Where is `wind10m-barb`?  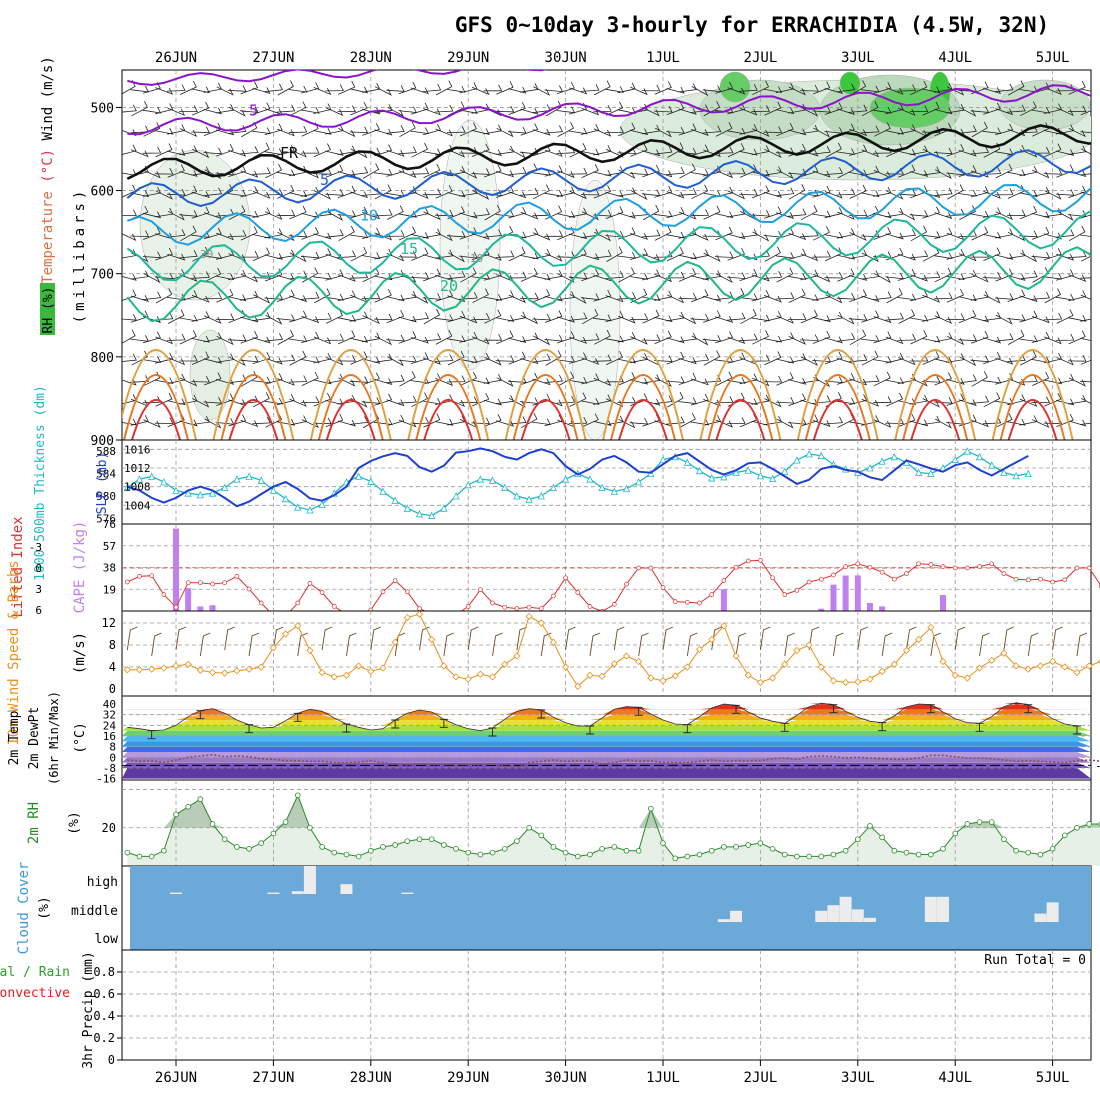
wind10m-barb is located at coordinates (1057, 638).